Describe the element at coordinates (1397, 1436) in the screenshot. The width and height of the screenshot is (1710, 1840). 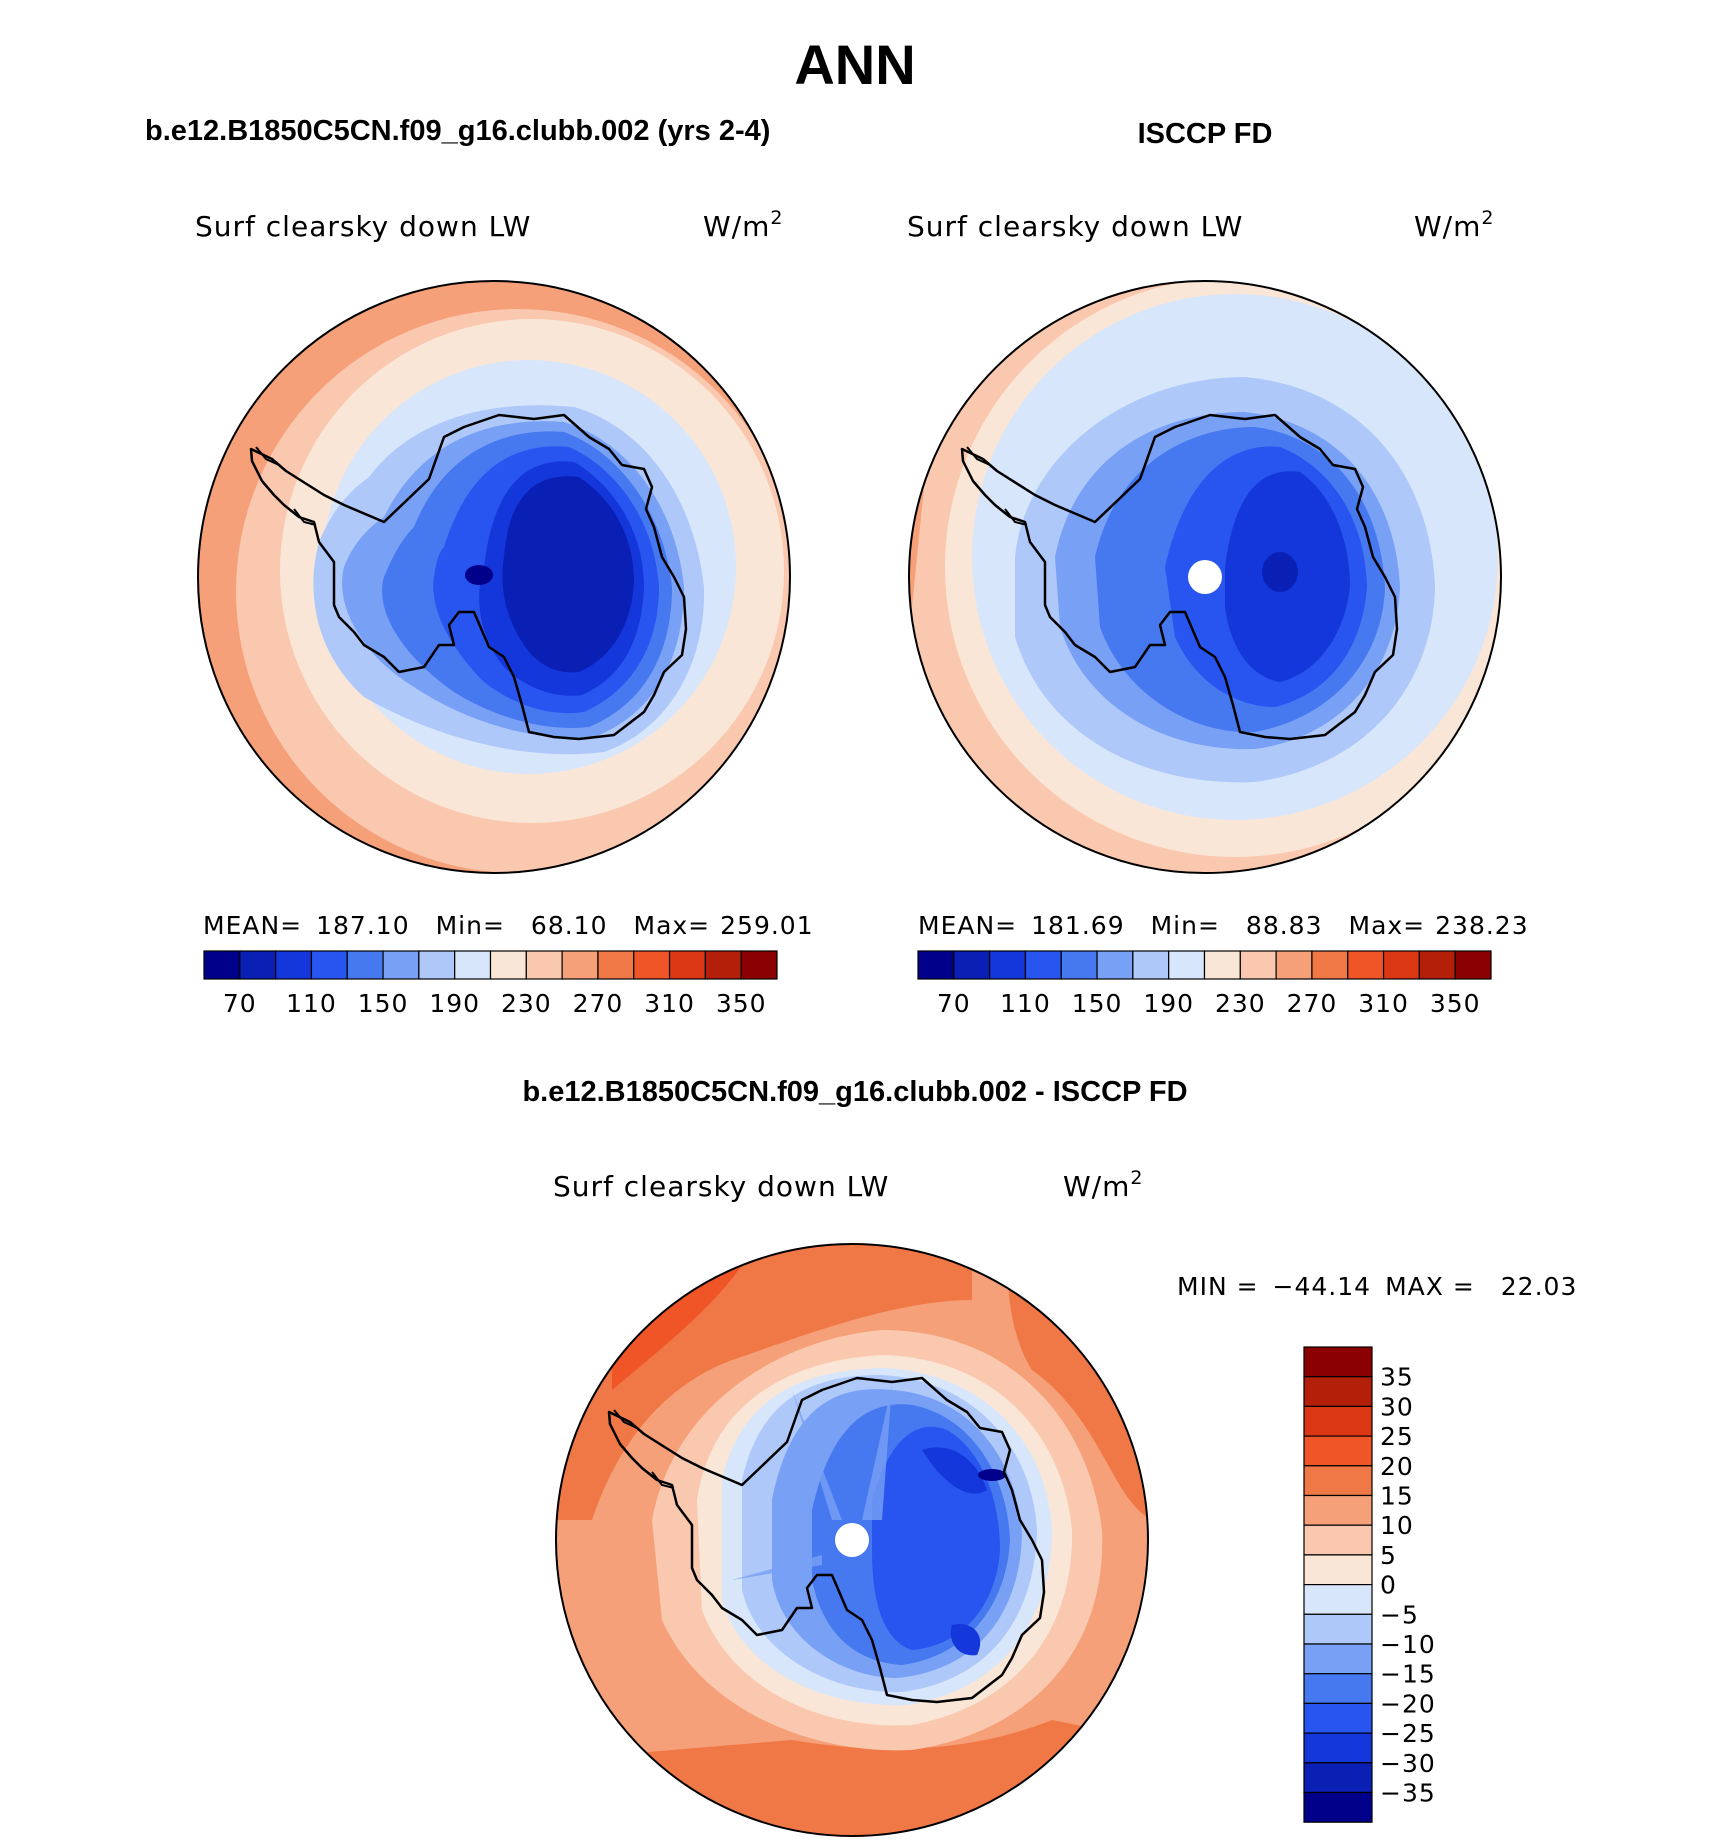
I see `panel-diff-colorbar-tick-label: 25` at that location.